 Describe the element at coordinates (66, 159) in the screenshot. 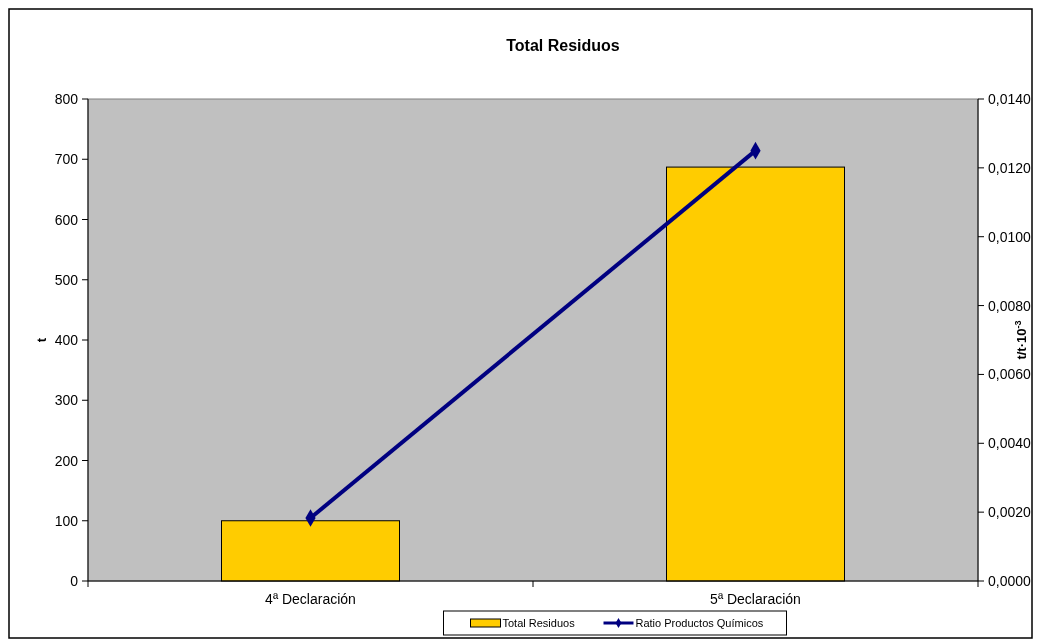

I see `y-tick-label: 700` at that location.